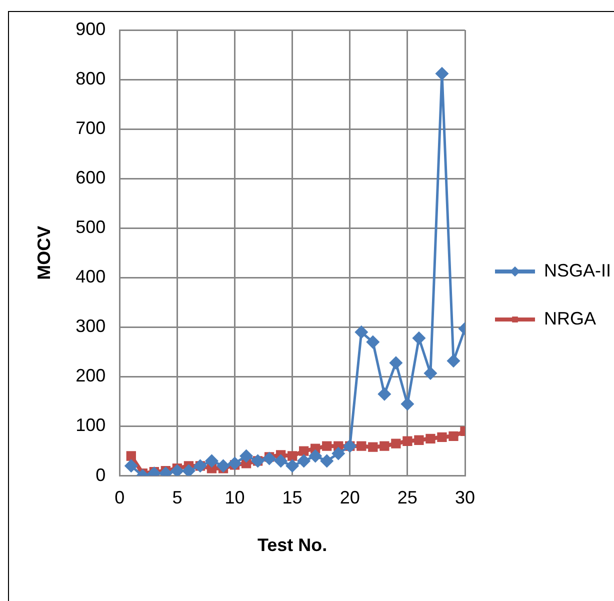  What do you see at coordinates (407, 498) in the screenshot?
I see `x-tick-label: 25` at bounding box center [407, 498].